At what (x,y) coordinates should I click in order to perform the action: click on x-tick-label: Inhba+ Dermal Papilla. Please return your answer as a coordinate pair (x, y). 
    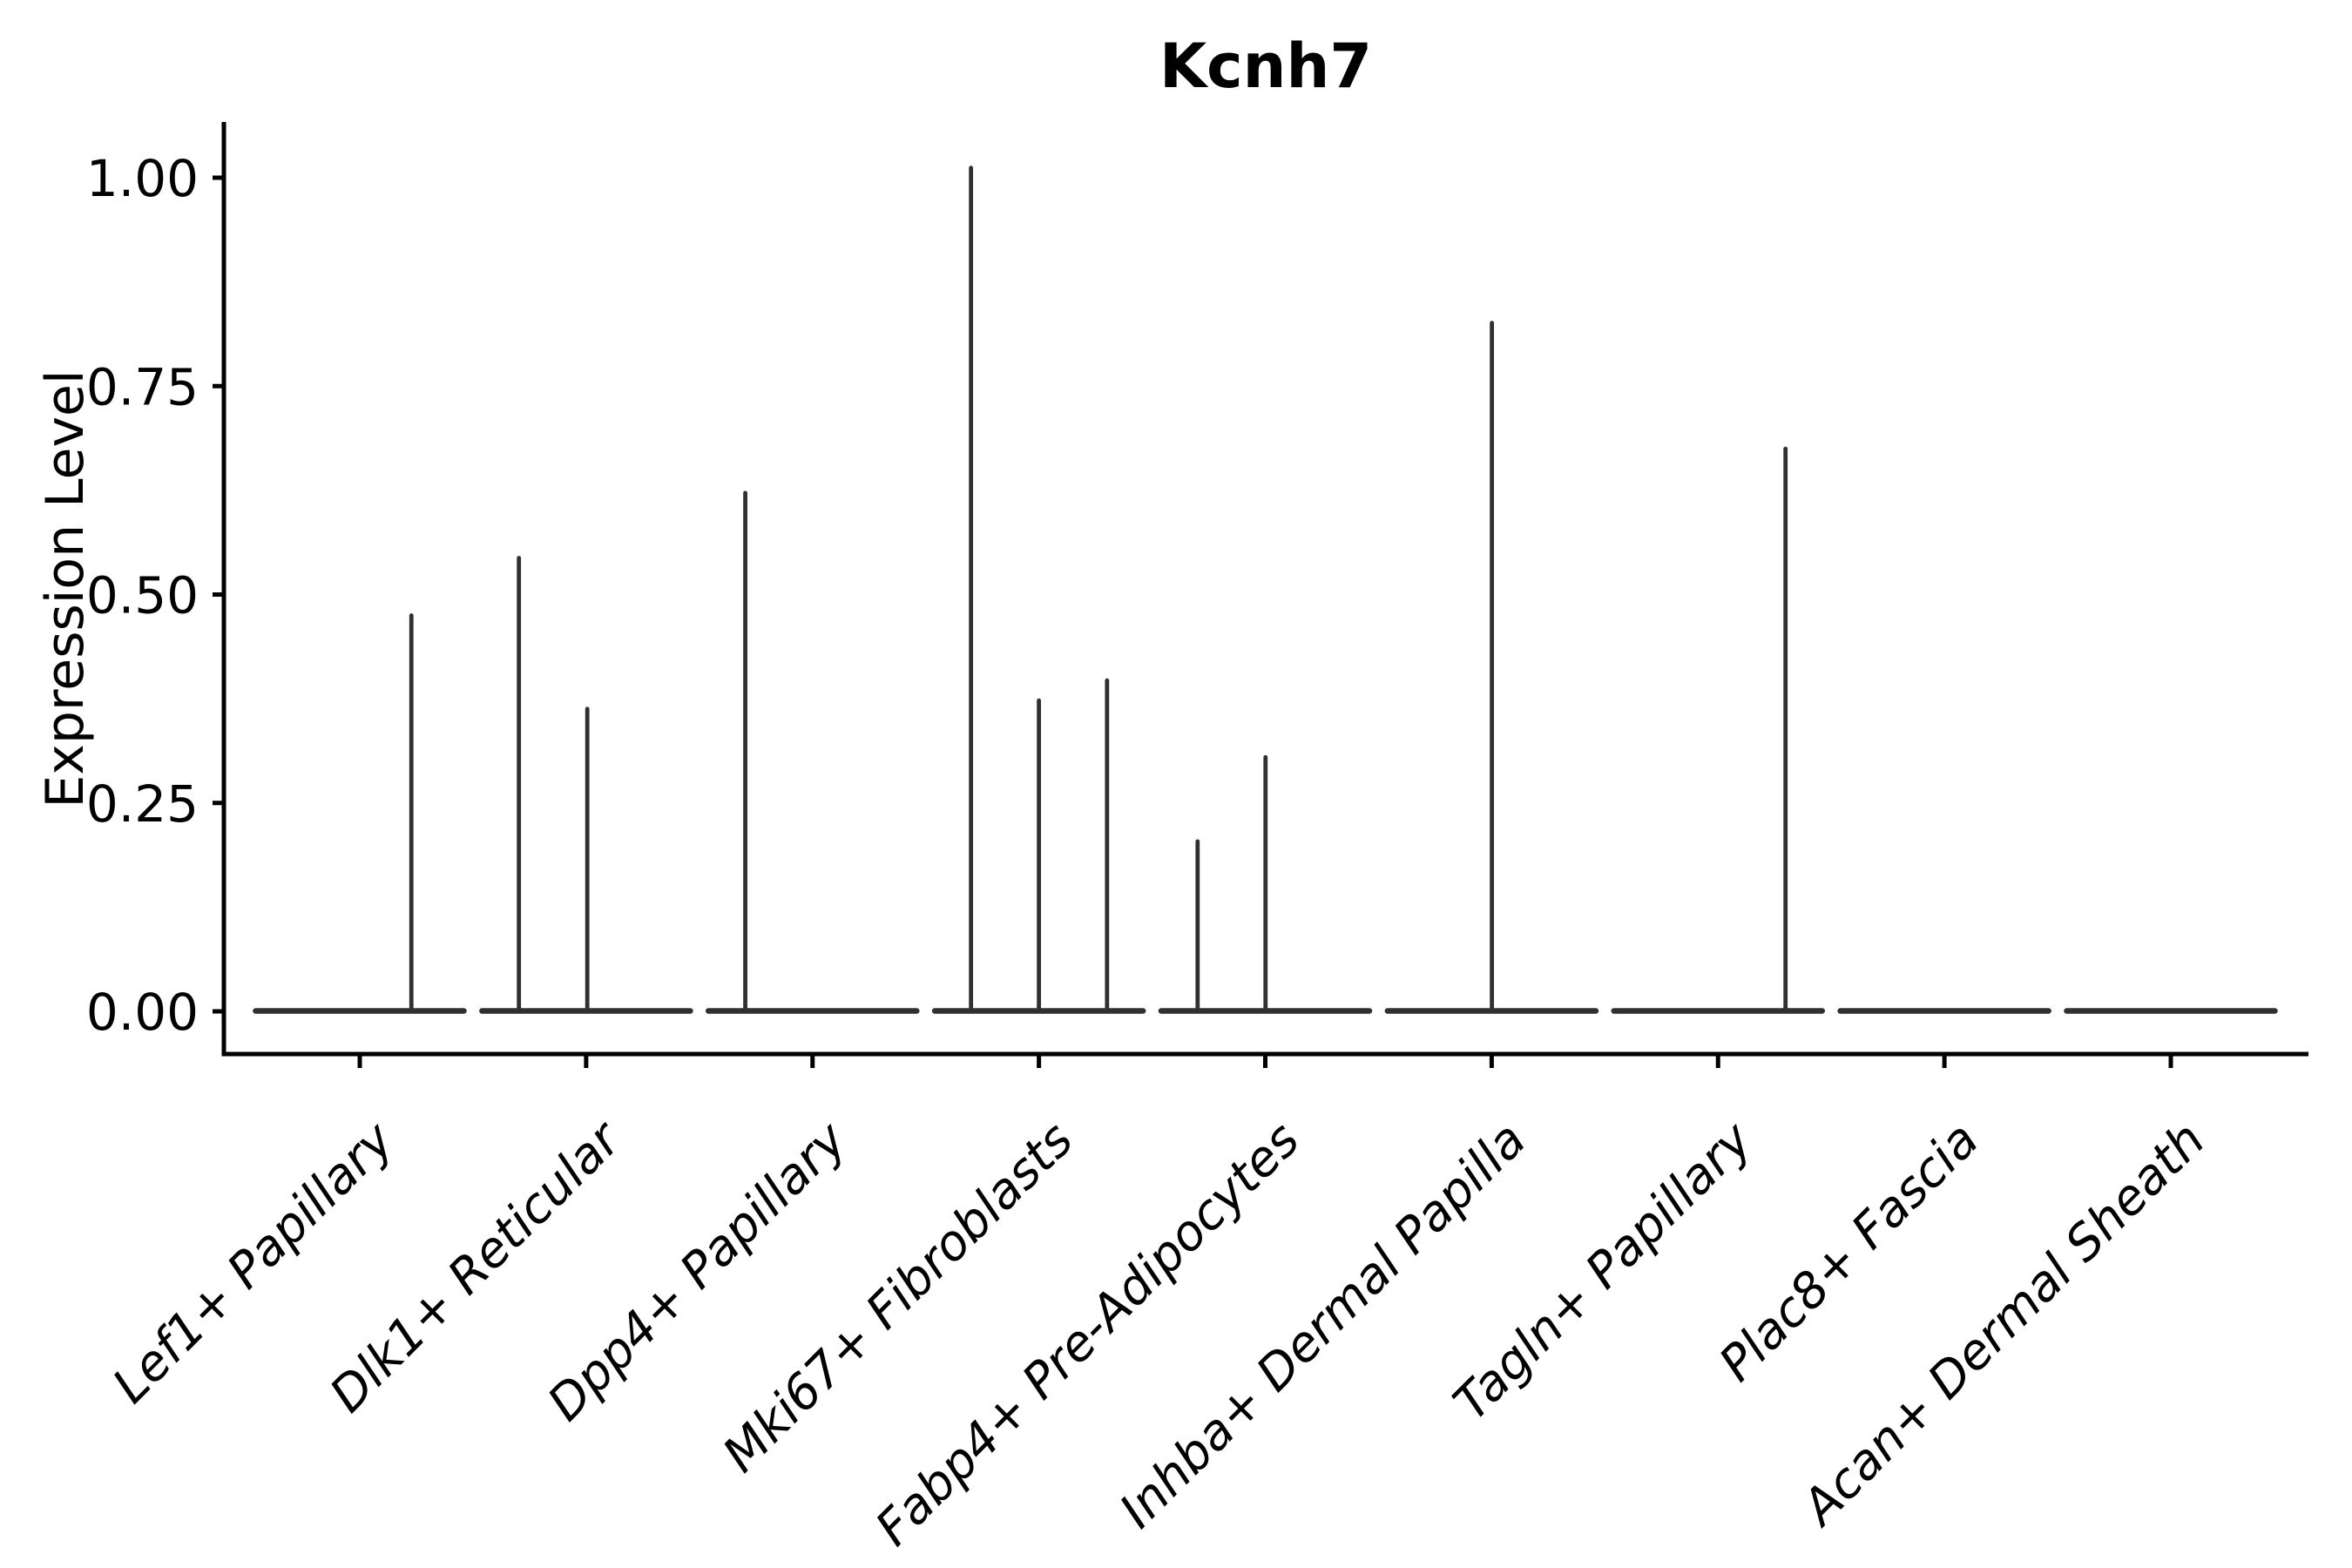
    Looking at the image, I should click on (1323, 1325).